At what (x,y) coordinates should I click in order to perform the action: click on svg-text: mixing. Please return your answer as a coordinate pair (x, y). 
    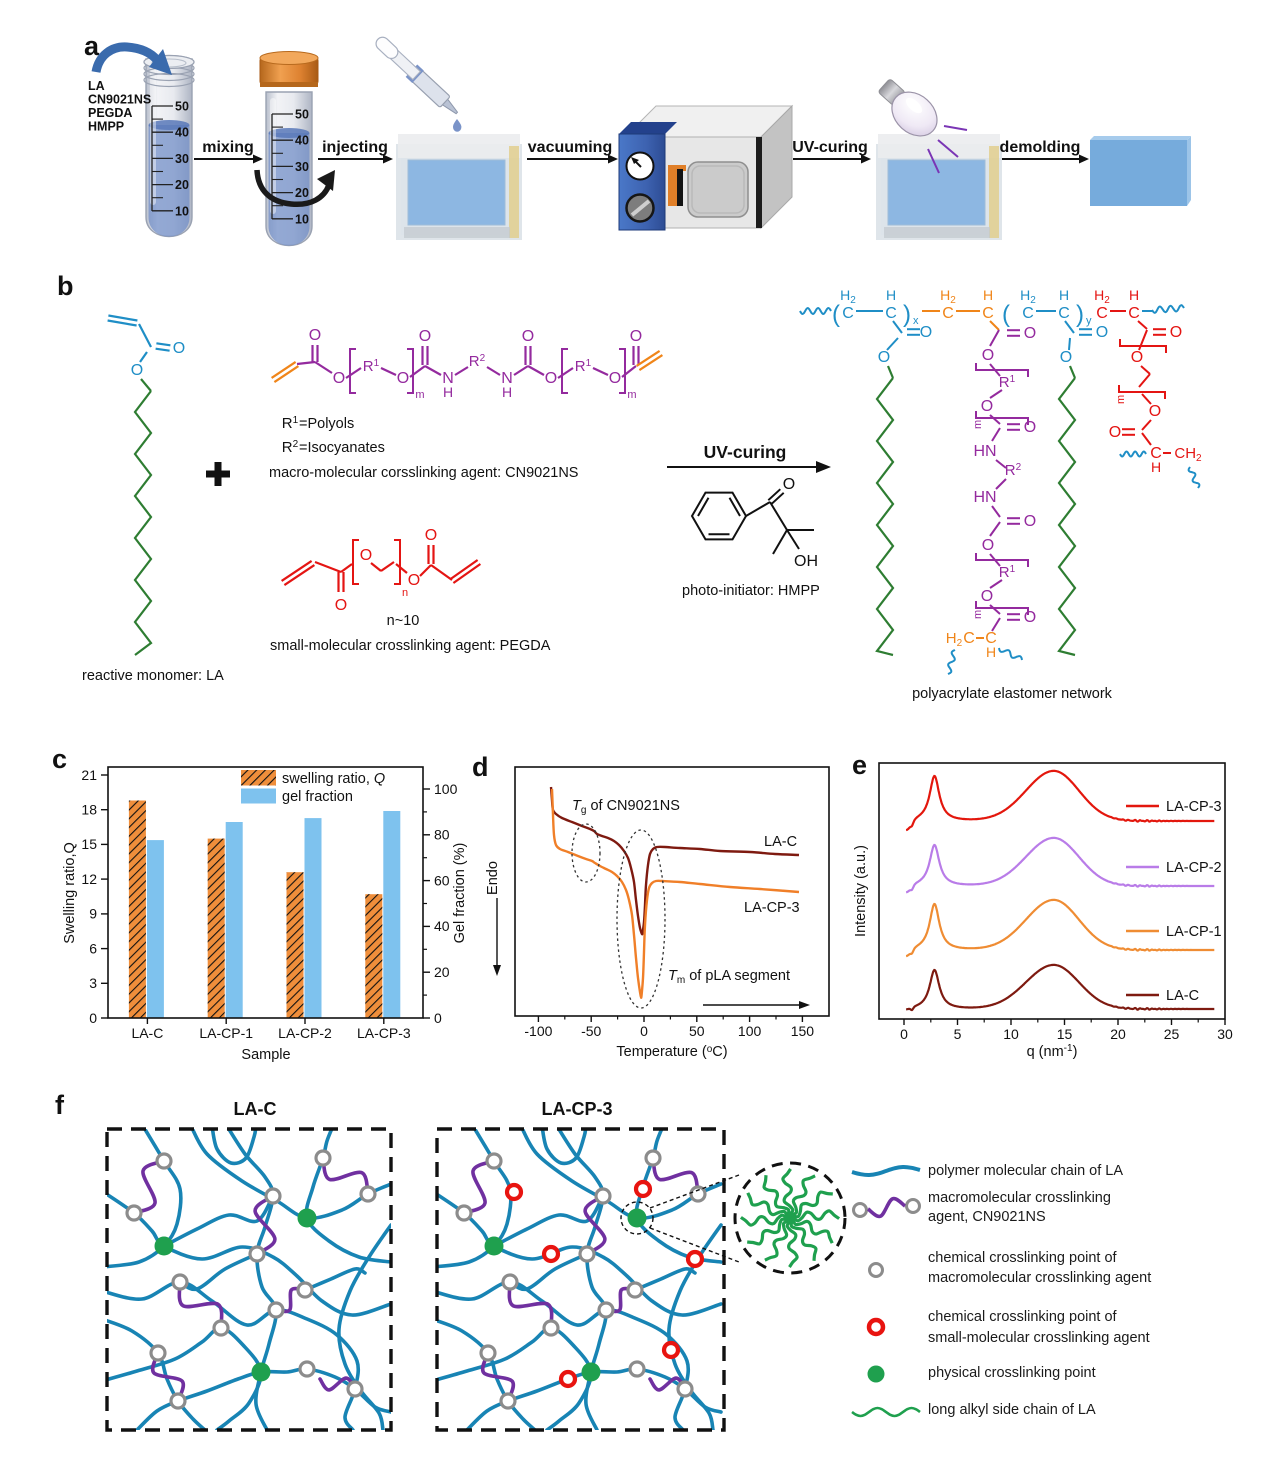
    Looking at the image, I should click on (228, 147).